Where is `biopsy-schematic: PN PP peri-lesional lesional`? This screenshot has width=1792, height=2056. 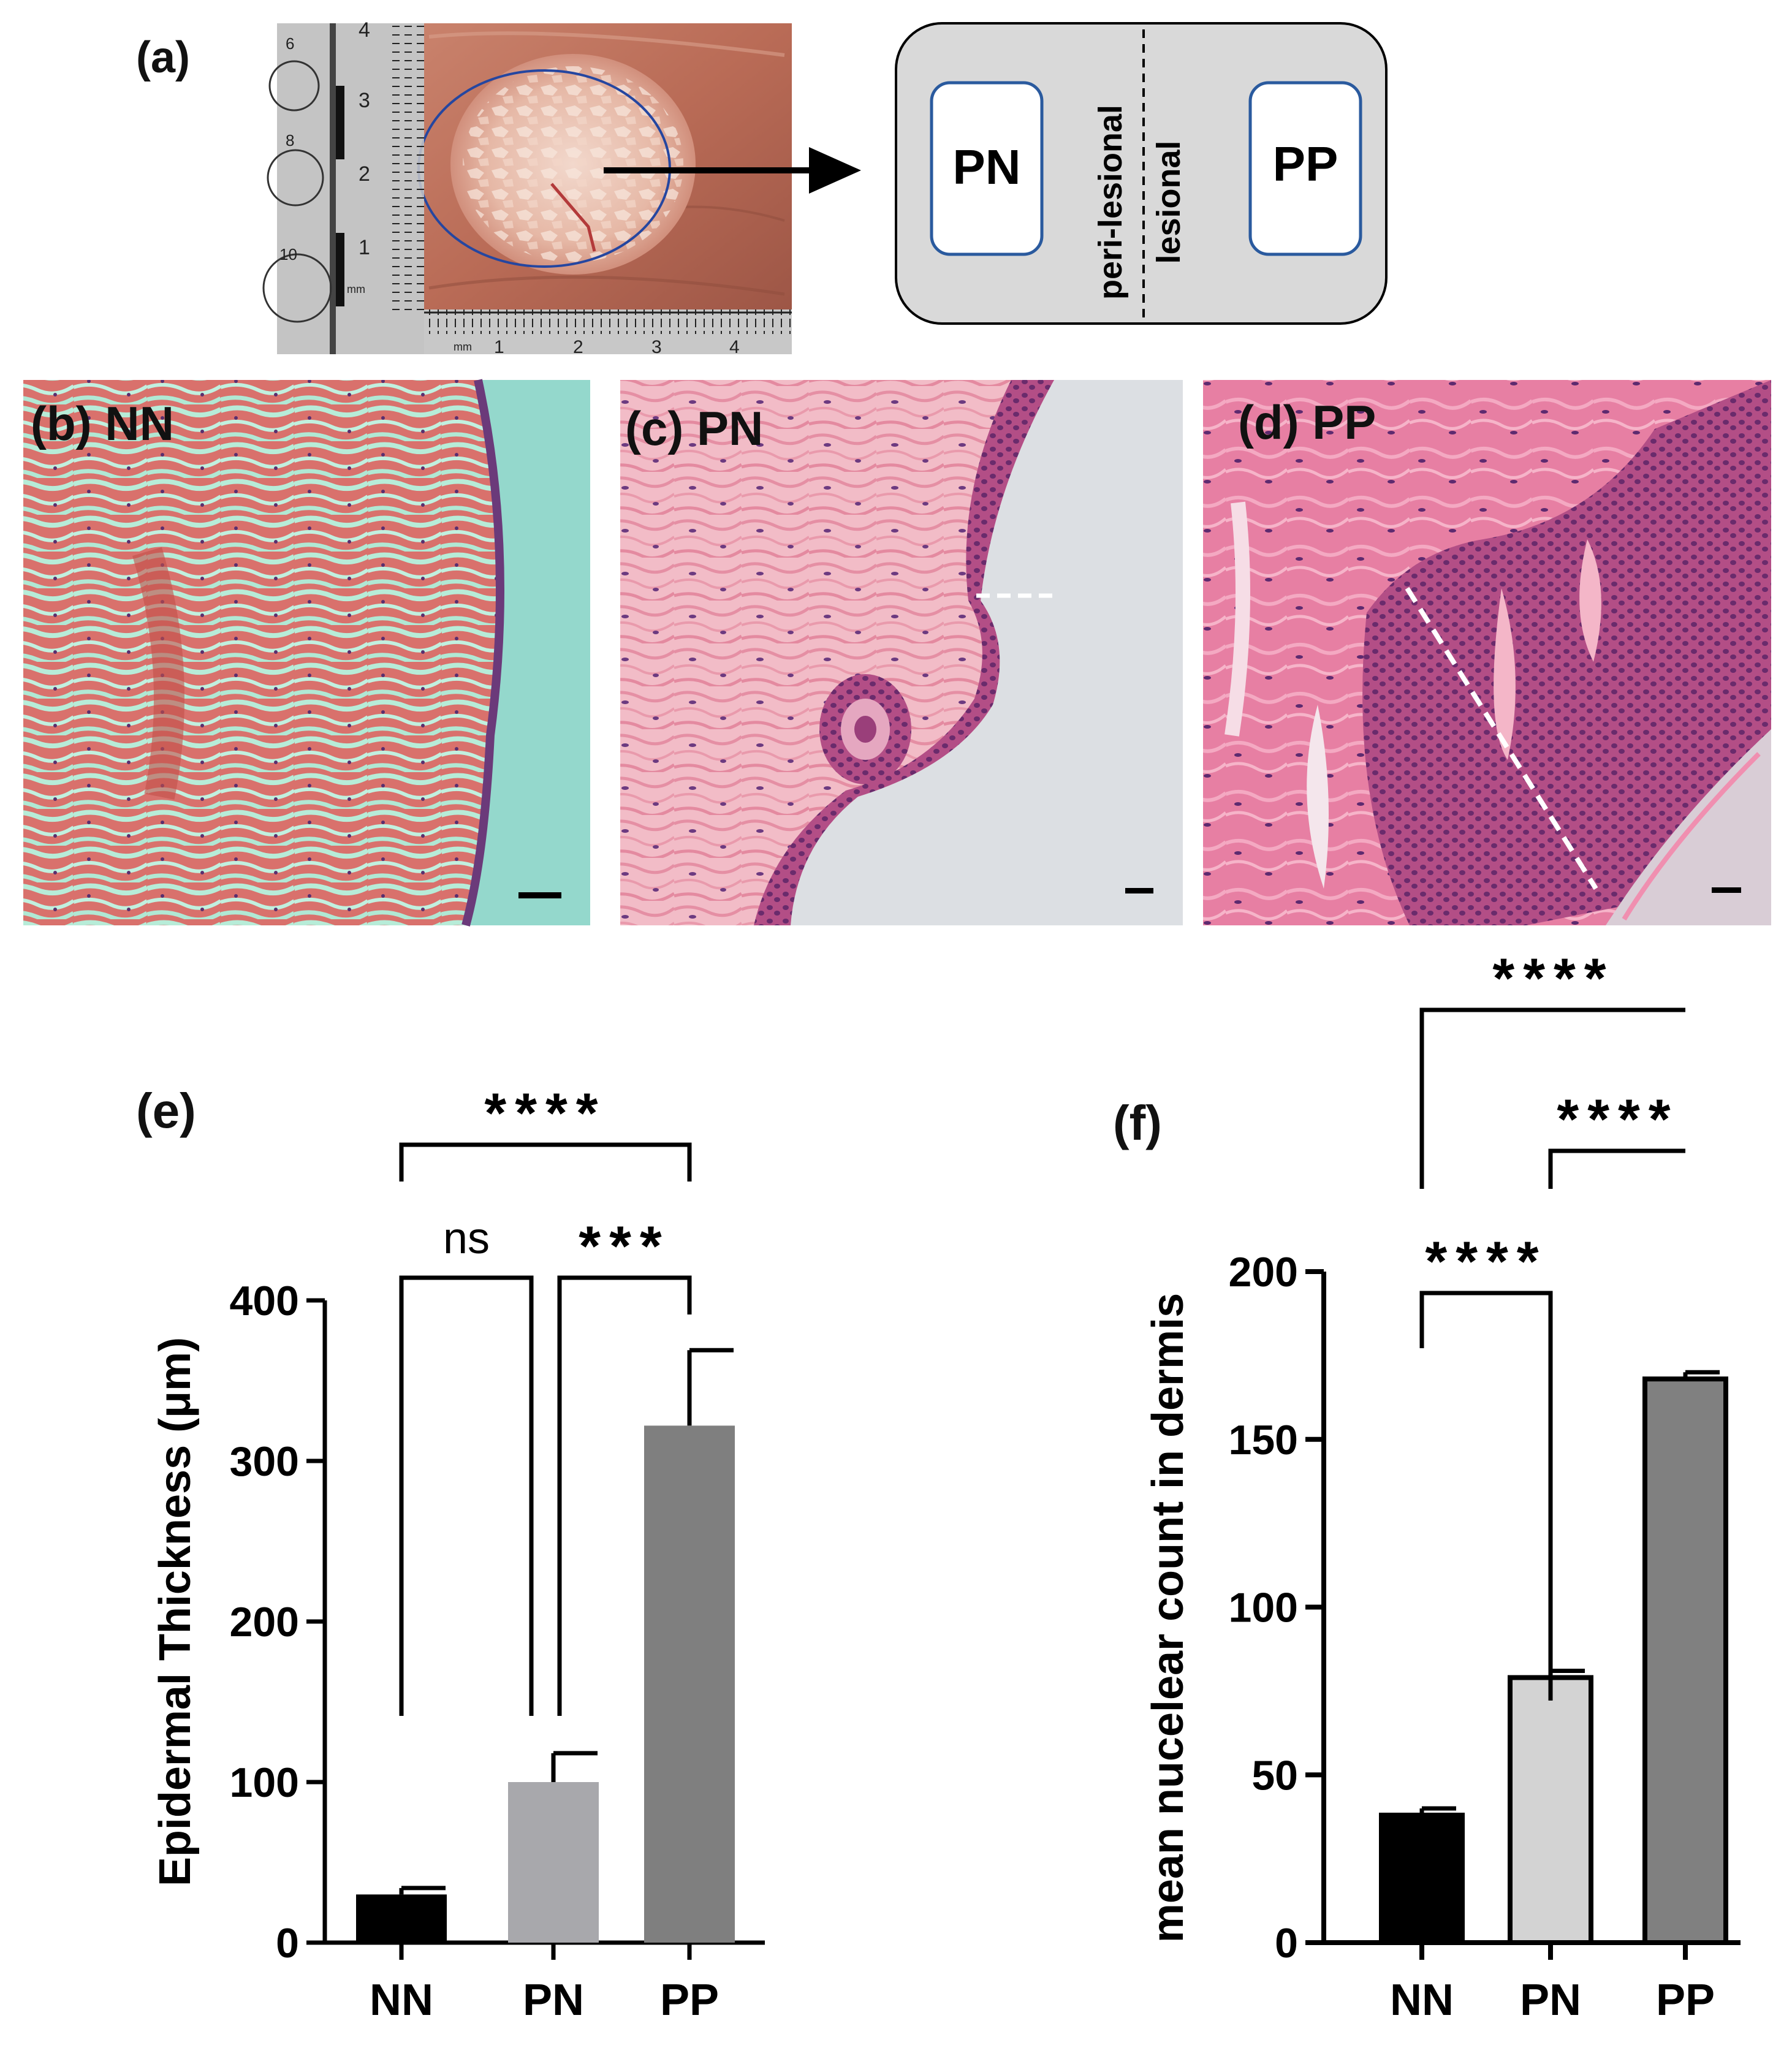
biopsy-schematic: PN PP peri-lesional lesional is located at coordinates (1141, 173).